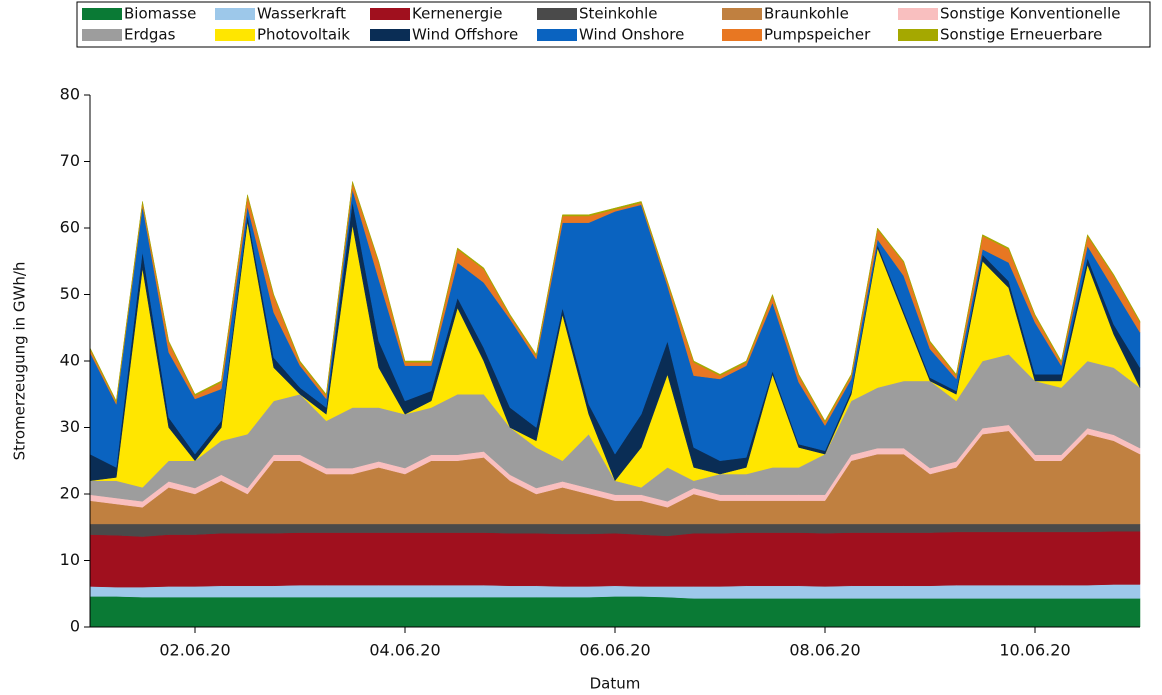  Describe the element at coordinates (613, 24) in the screenshot. I see `legend-box` at that location.